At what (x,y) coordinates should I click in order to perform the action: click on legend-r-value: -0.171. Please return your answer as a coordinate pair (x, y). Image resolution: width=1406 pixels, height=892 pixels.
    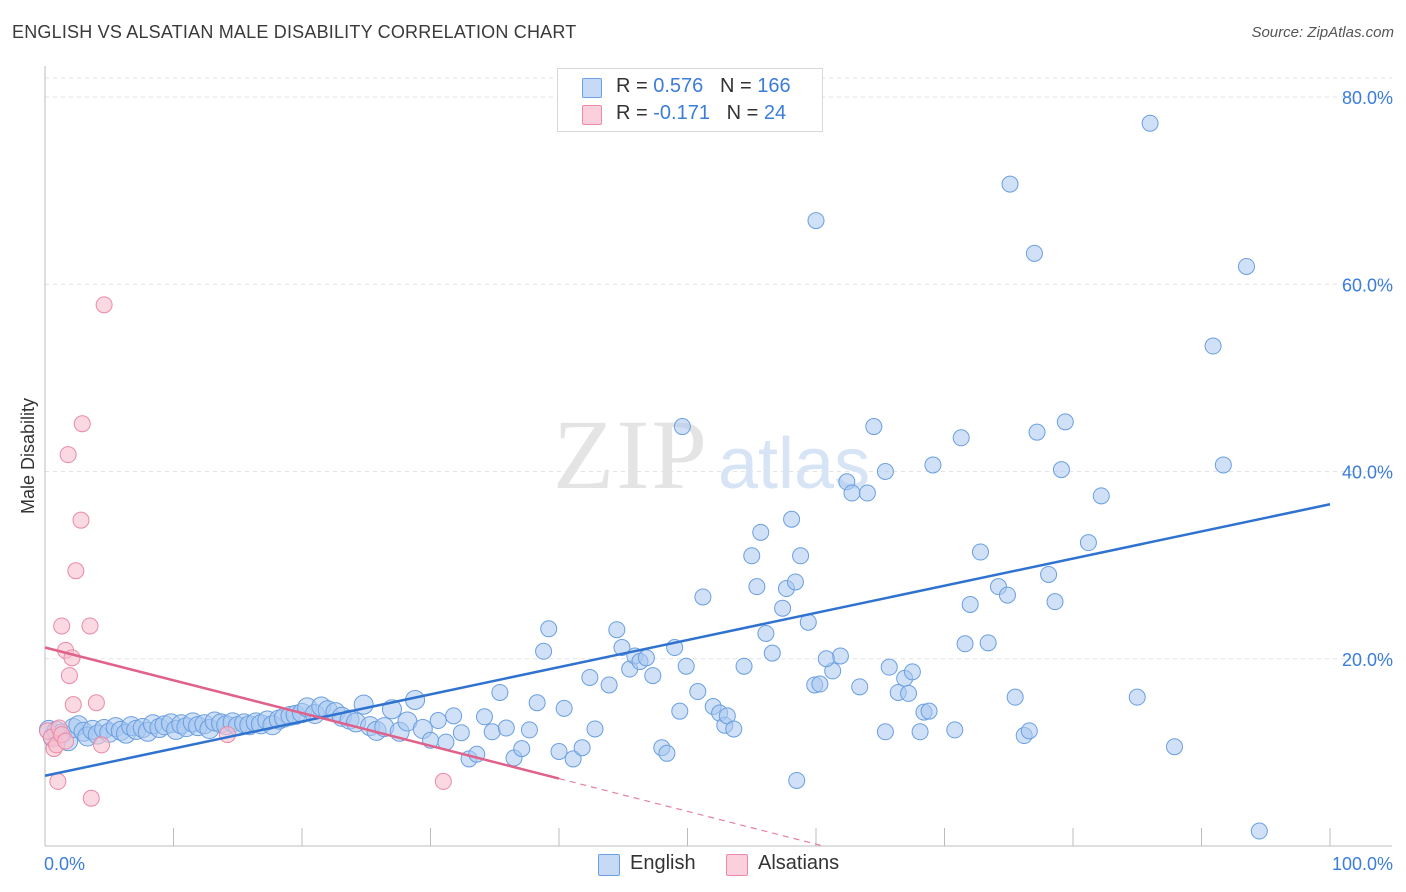
    Looking at the image, I should click on (681, 113).